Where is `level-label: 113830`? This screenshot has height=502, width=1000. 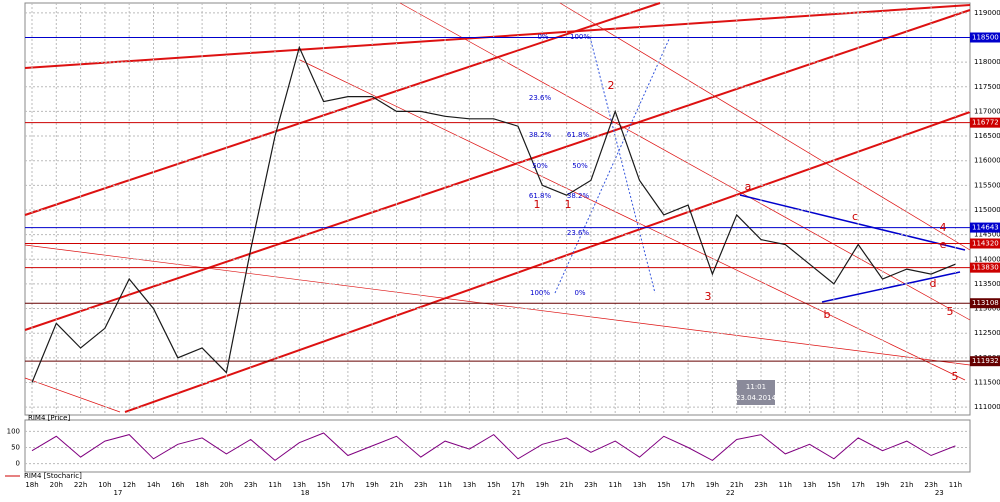
level-label: 113830 is located at coordinates (985, 268).